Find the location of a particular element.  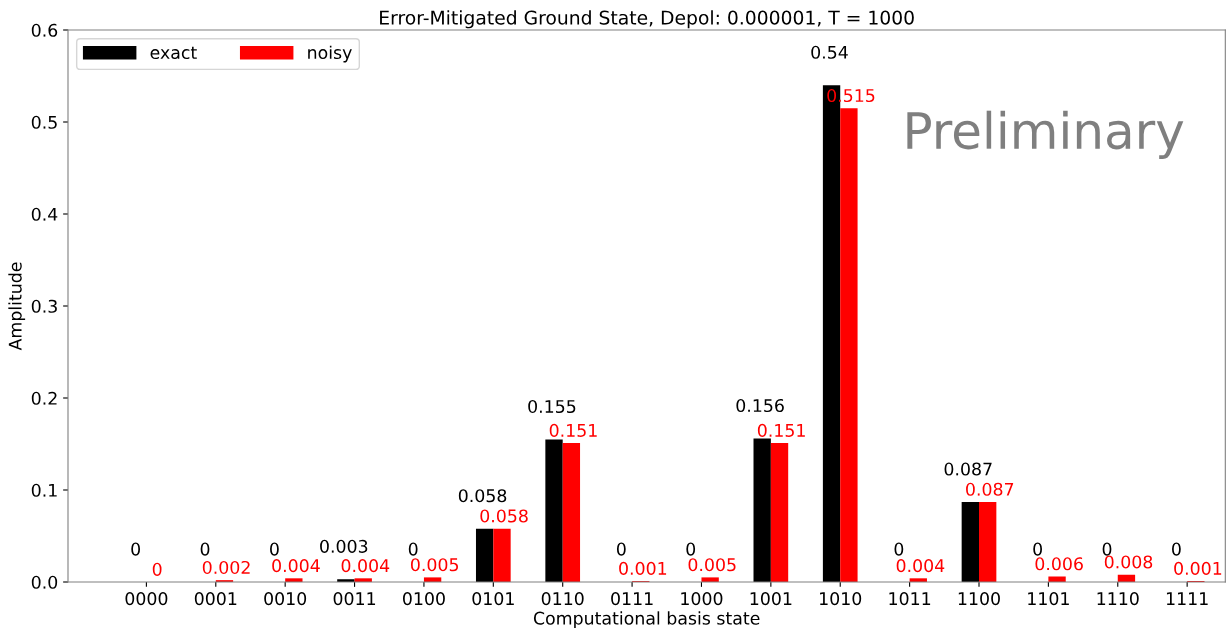

data-label: 0.54 is located at coordinates (829, 52).